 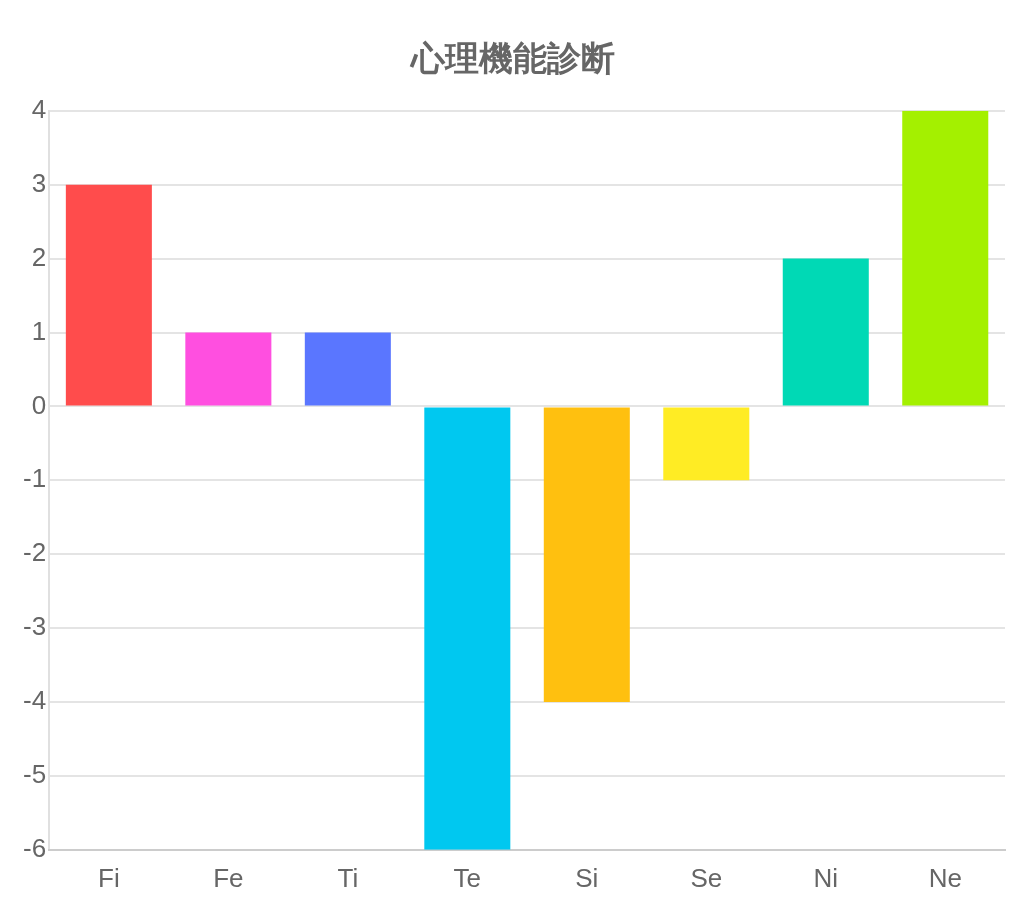 I want to click on chart-title: 心理機能診断, so click(x=511, y=57).